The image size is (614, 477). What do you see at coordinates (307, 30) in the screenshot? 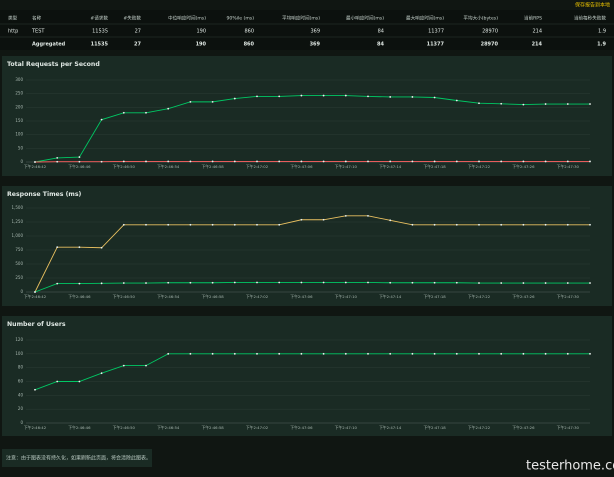
I see `stats-table-bg` at bounding box center [307, 30].